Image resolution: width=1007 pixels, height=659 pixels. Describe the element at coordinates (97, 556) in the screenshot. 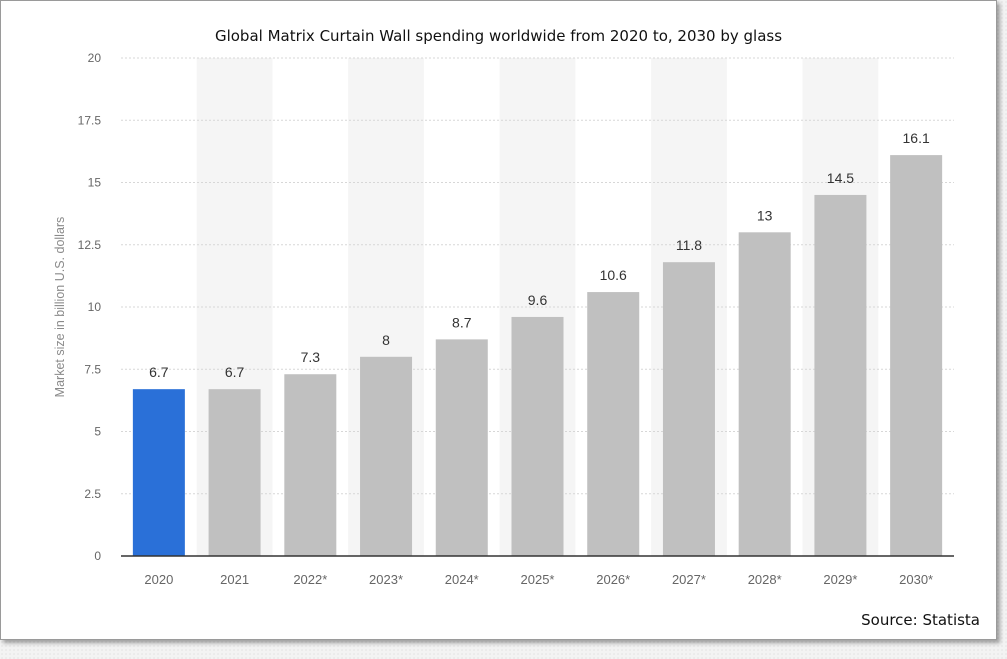

I see `y-tick-label: 0` at that location.